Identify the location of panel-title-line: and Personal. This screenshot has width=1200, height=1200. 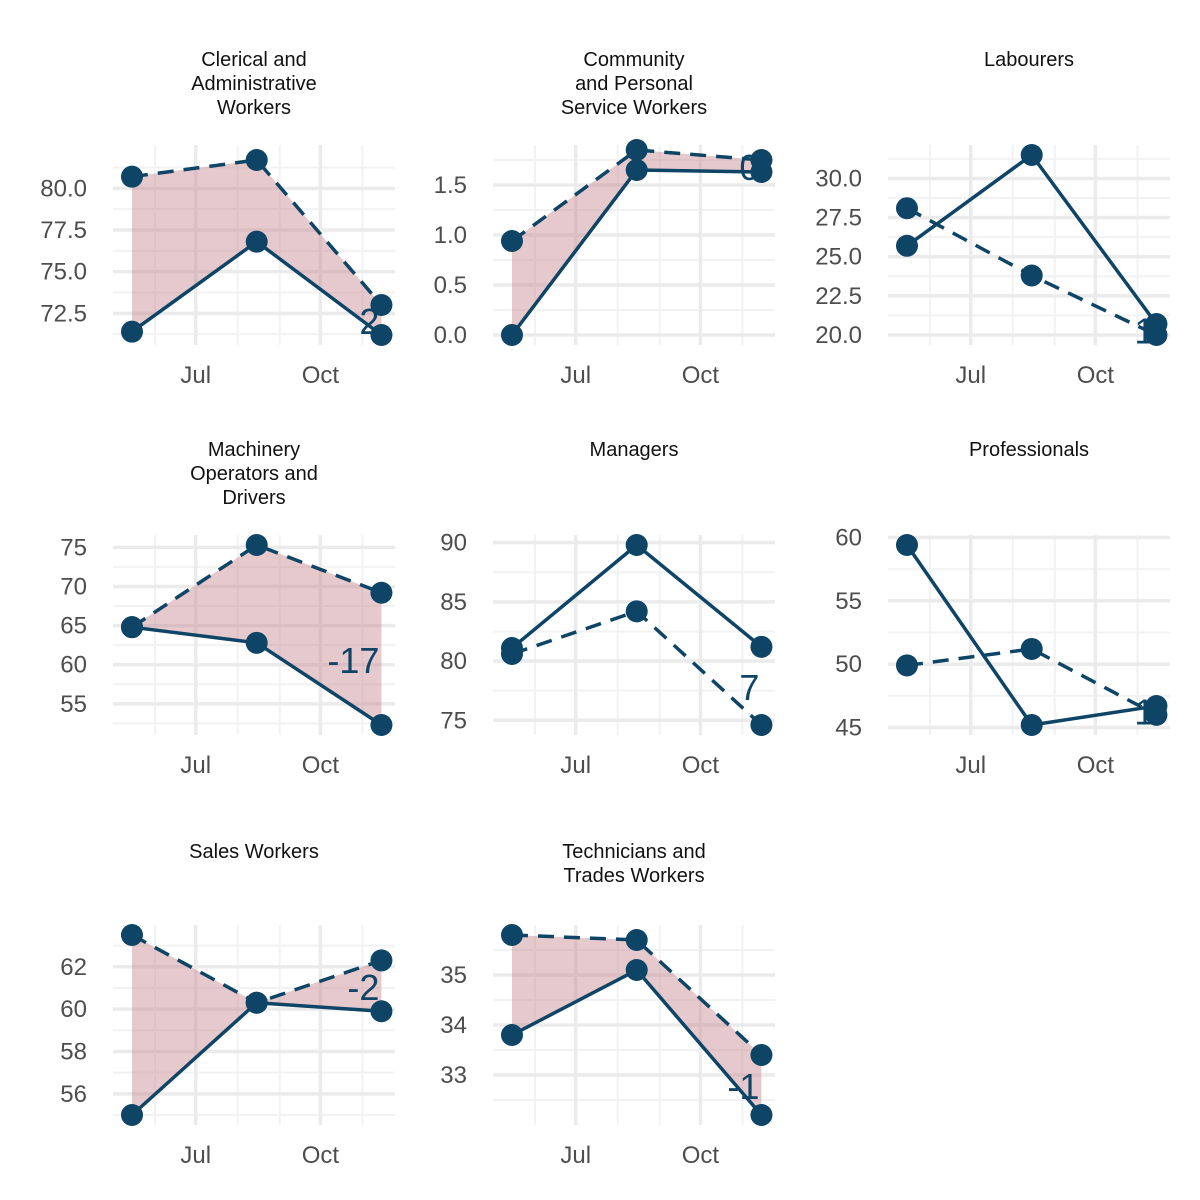
(634, 84).